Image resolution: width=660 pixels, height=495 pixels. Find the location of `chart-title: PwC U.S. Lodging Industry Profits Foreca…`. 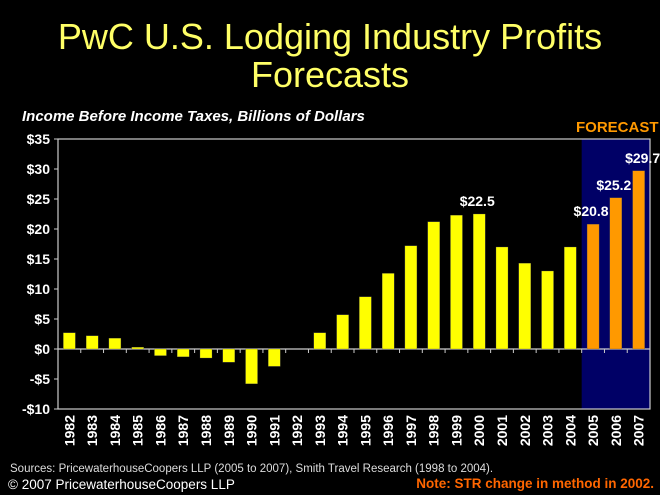

chart-title: PwC U.S. Lodging Industry Profits Foreca… is located at coordinates (330, 55).